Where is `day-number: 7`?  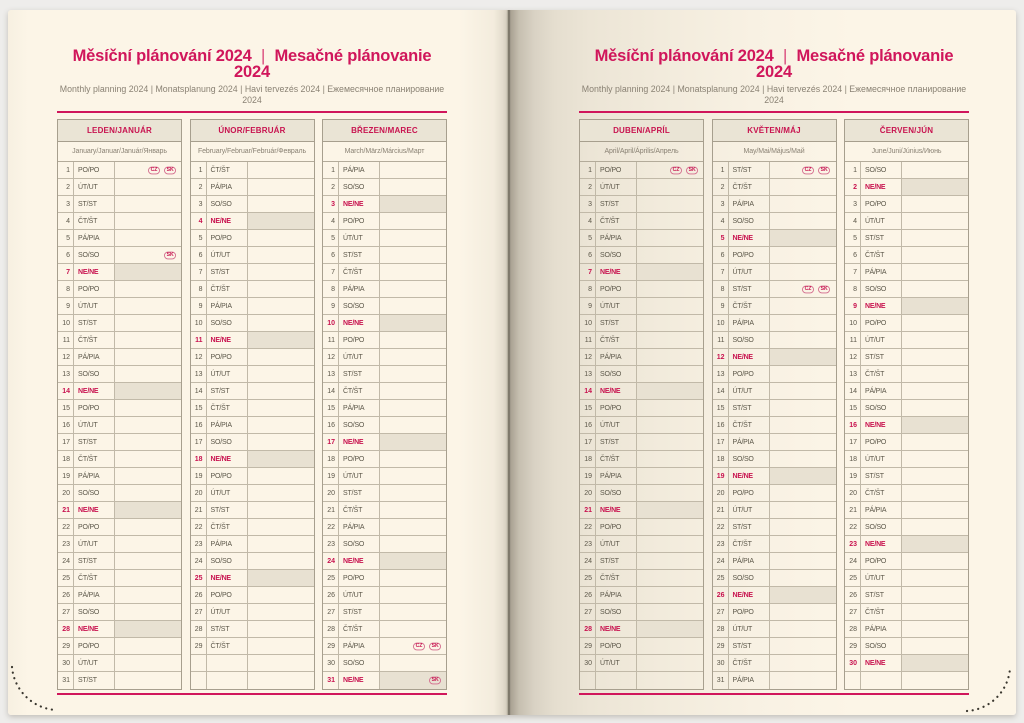
day-number: 7 is located at coordinates (331, 272).